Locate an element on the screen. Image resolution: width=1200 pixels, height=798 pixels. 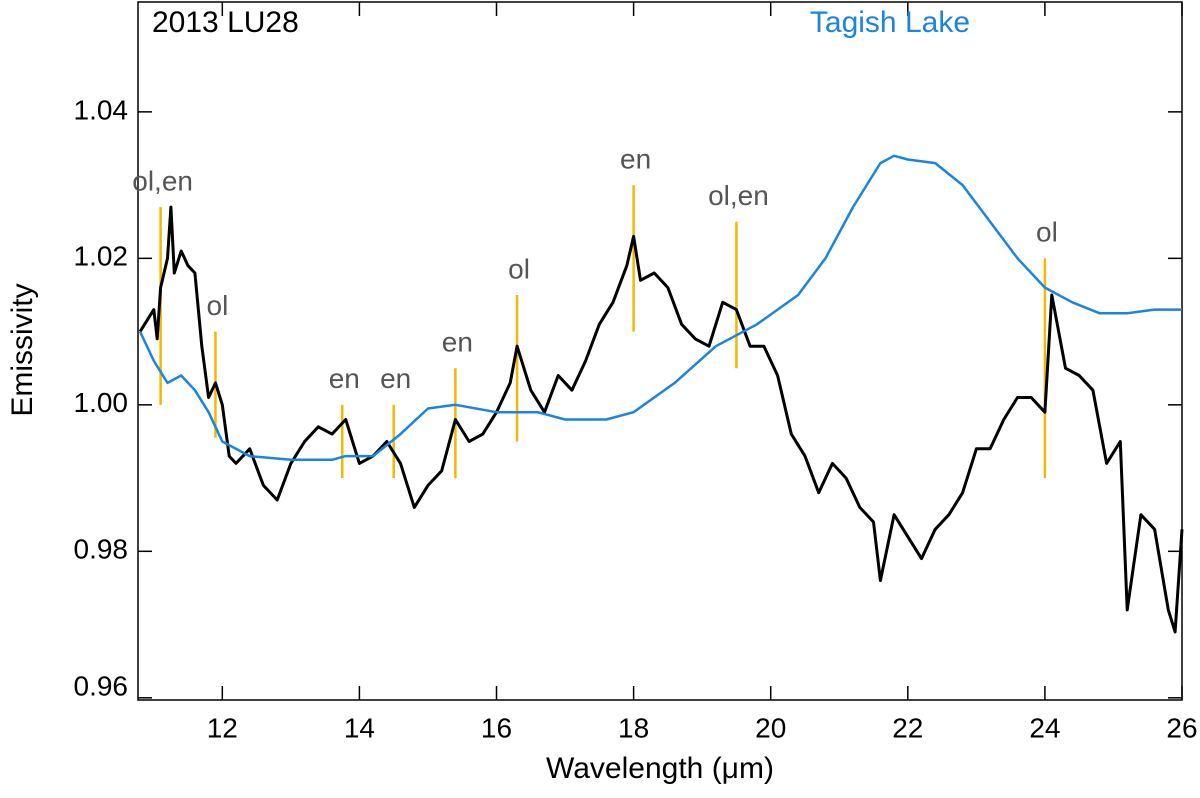
x-tick-label: 14 is located at coordinates (359, 727).